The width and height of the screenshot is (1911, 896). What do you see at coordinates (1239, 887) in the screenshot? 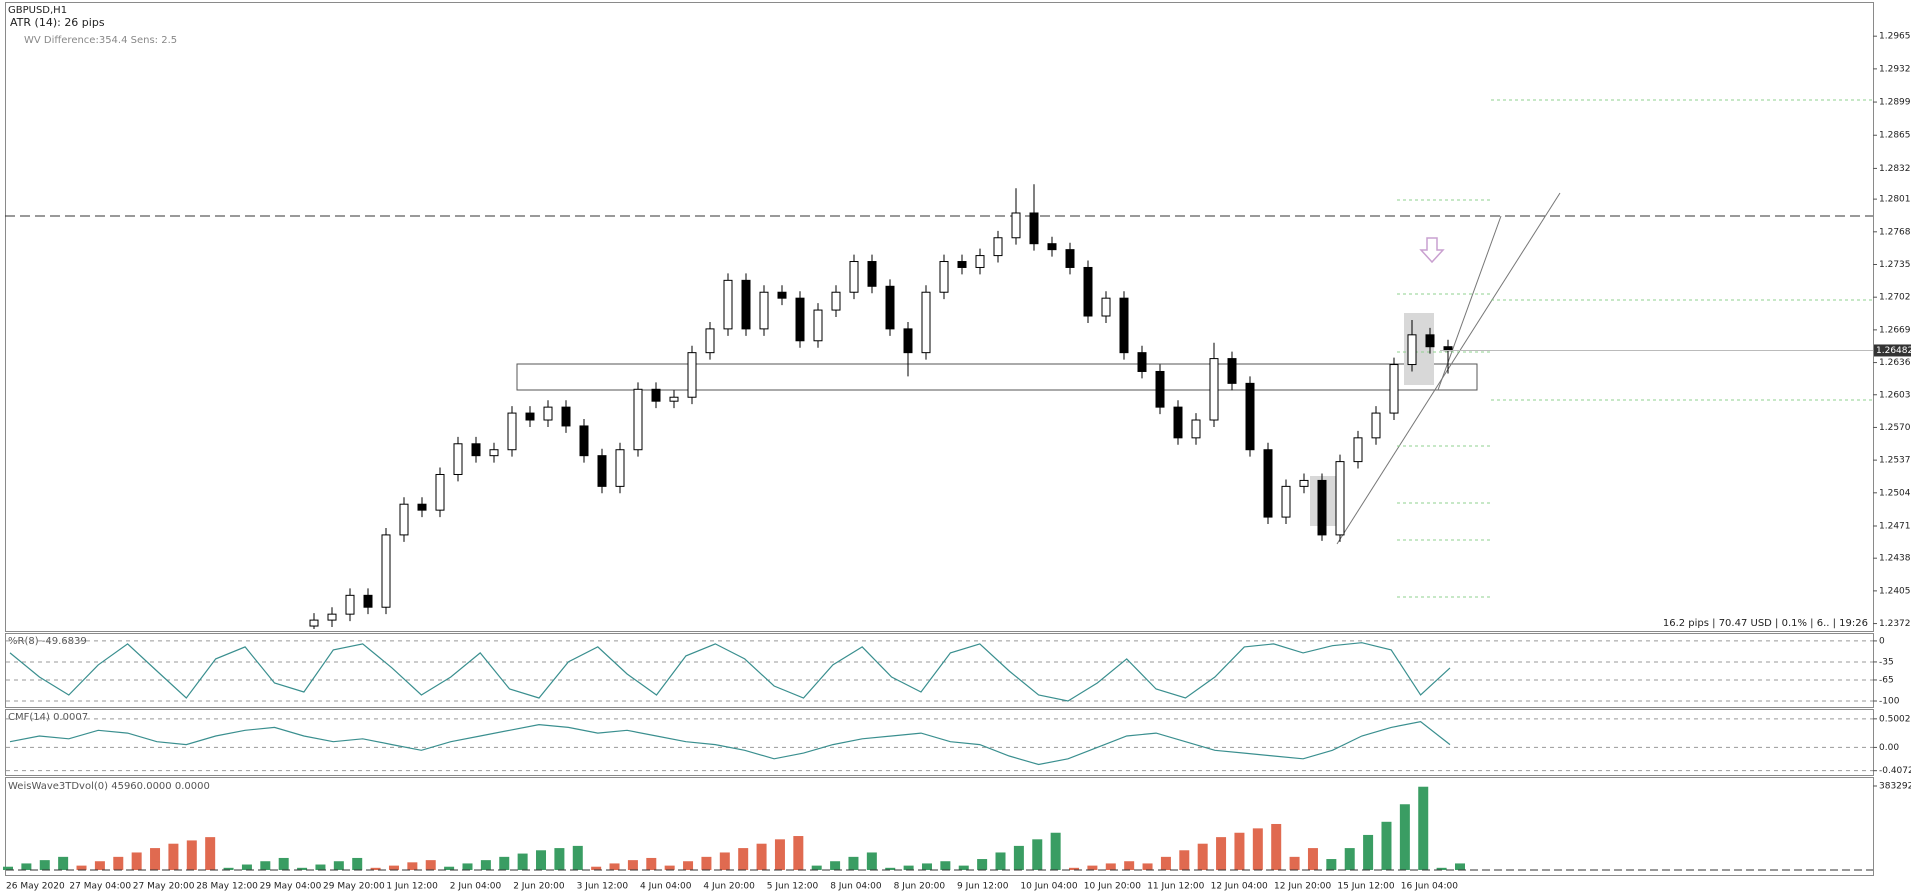
I see `x-tick-label: 12 Jun 04:00` at bounding box center [1239, 887].